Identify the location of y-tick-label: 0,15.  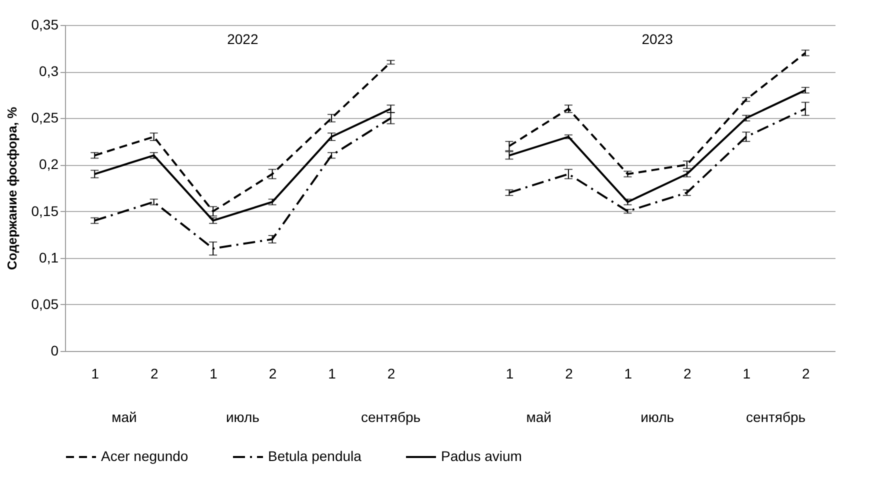
(45, 210).